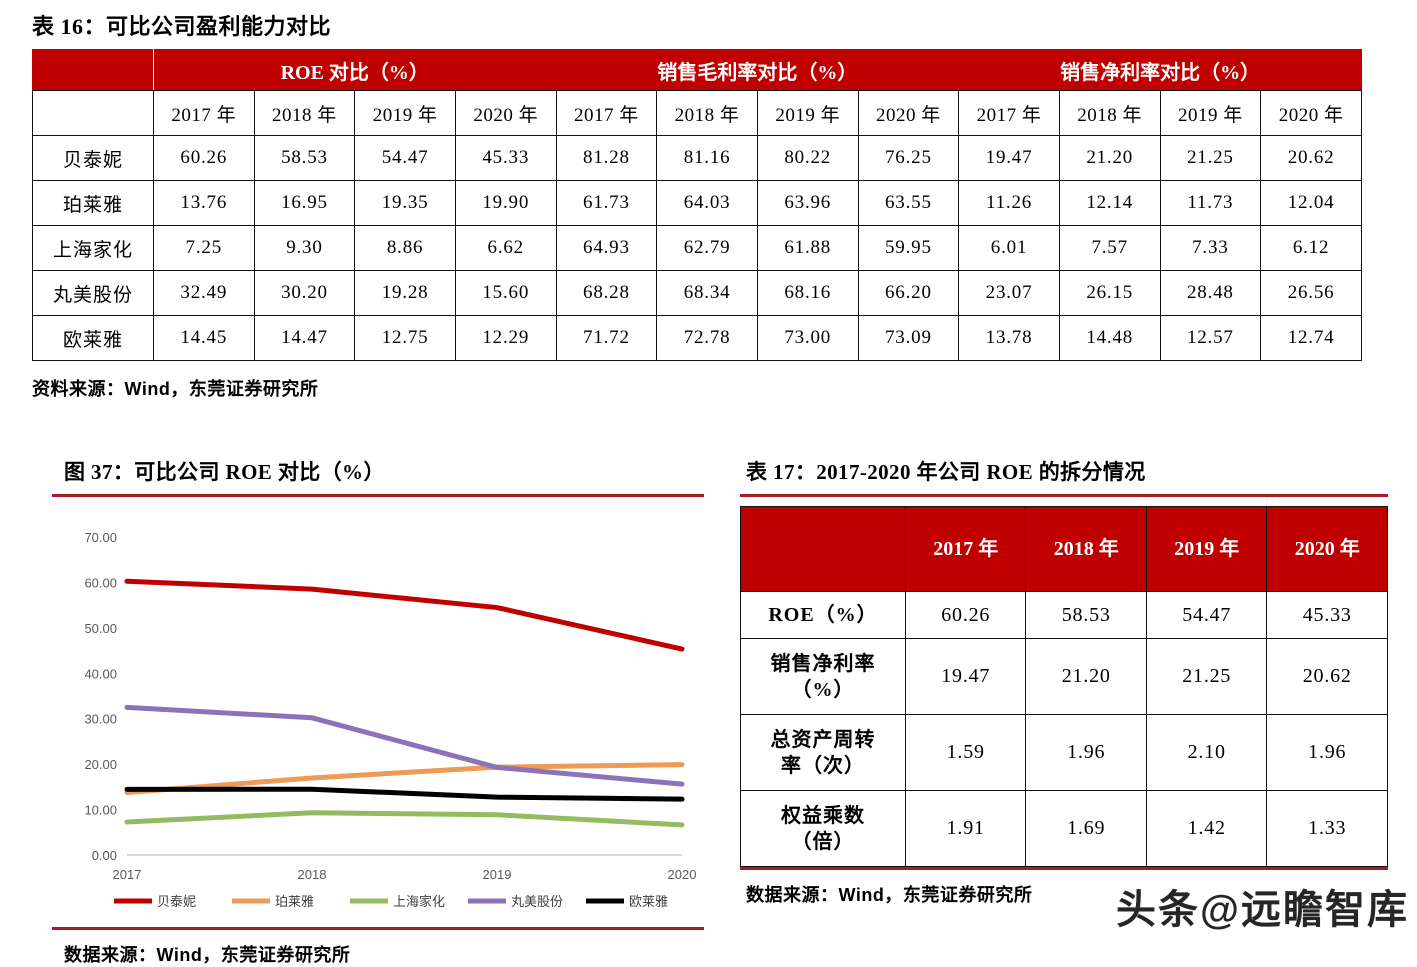  Describe the element at coordinates (707, 293) in the screenshot. I see `table16-cell-r3-c5: 68.34` at that location.